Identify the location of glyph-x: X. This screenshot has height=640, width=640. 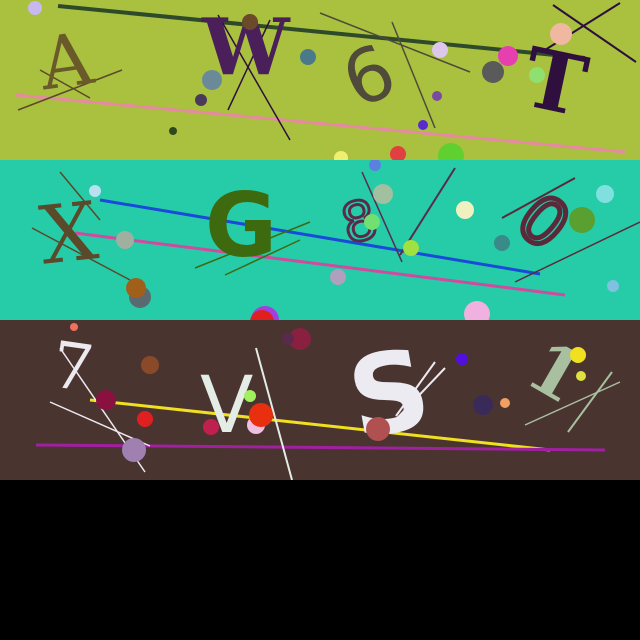
(69, 233).